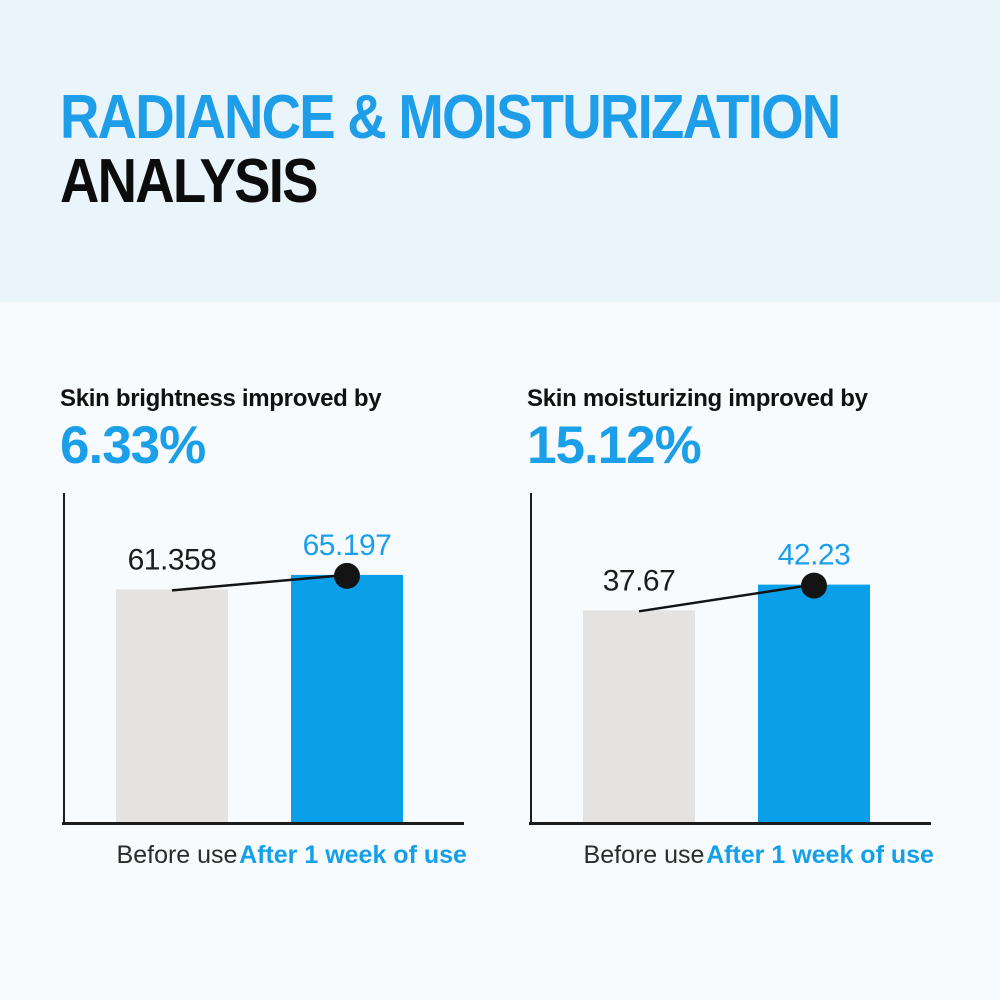  I want to click on brightness-improvement-value: 6.33%, so click(133, 445).